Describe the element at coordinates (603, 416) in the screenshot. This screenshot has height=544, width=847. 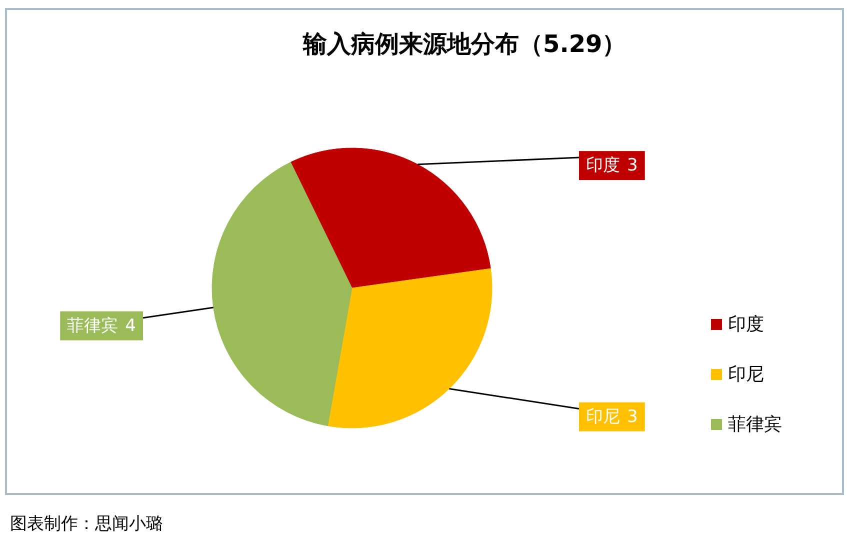
I see `slice-label: 印尼` at that location.